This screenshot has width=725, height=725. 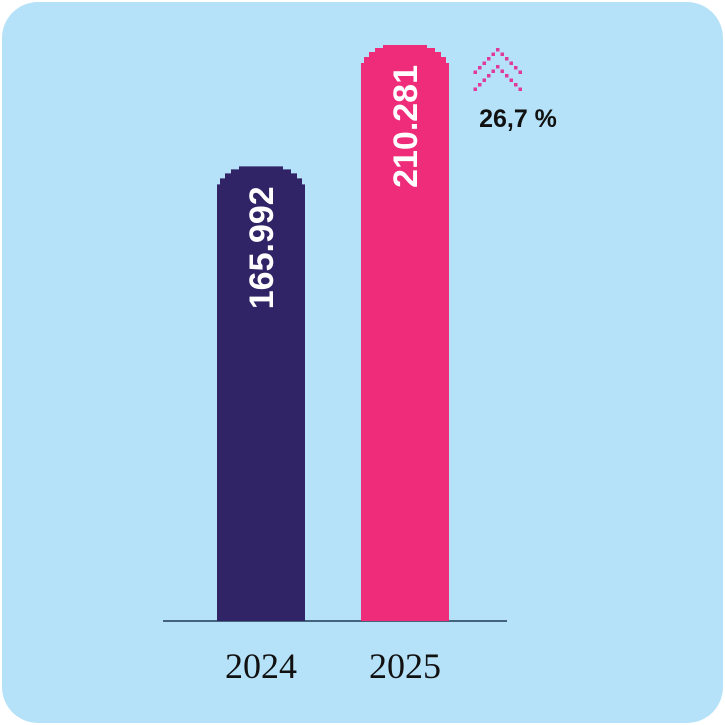 What do you see at coordinates (262, 247) in the screenshot?
I see `value-label-2024: 165.992` at bounding box center [262, 247].